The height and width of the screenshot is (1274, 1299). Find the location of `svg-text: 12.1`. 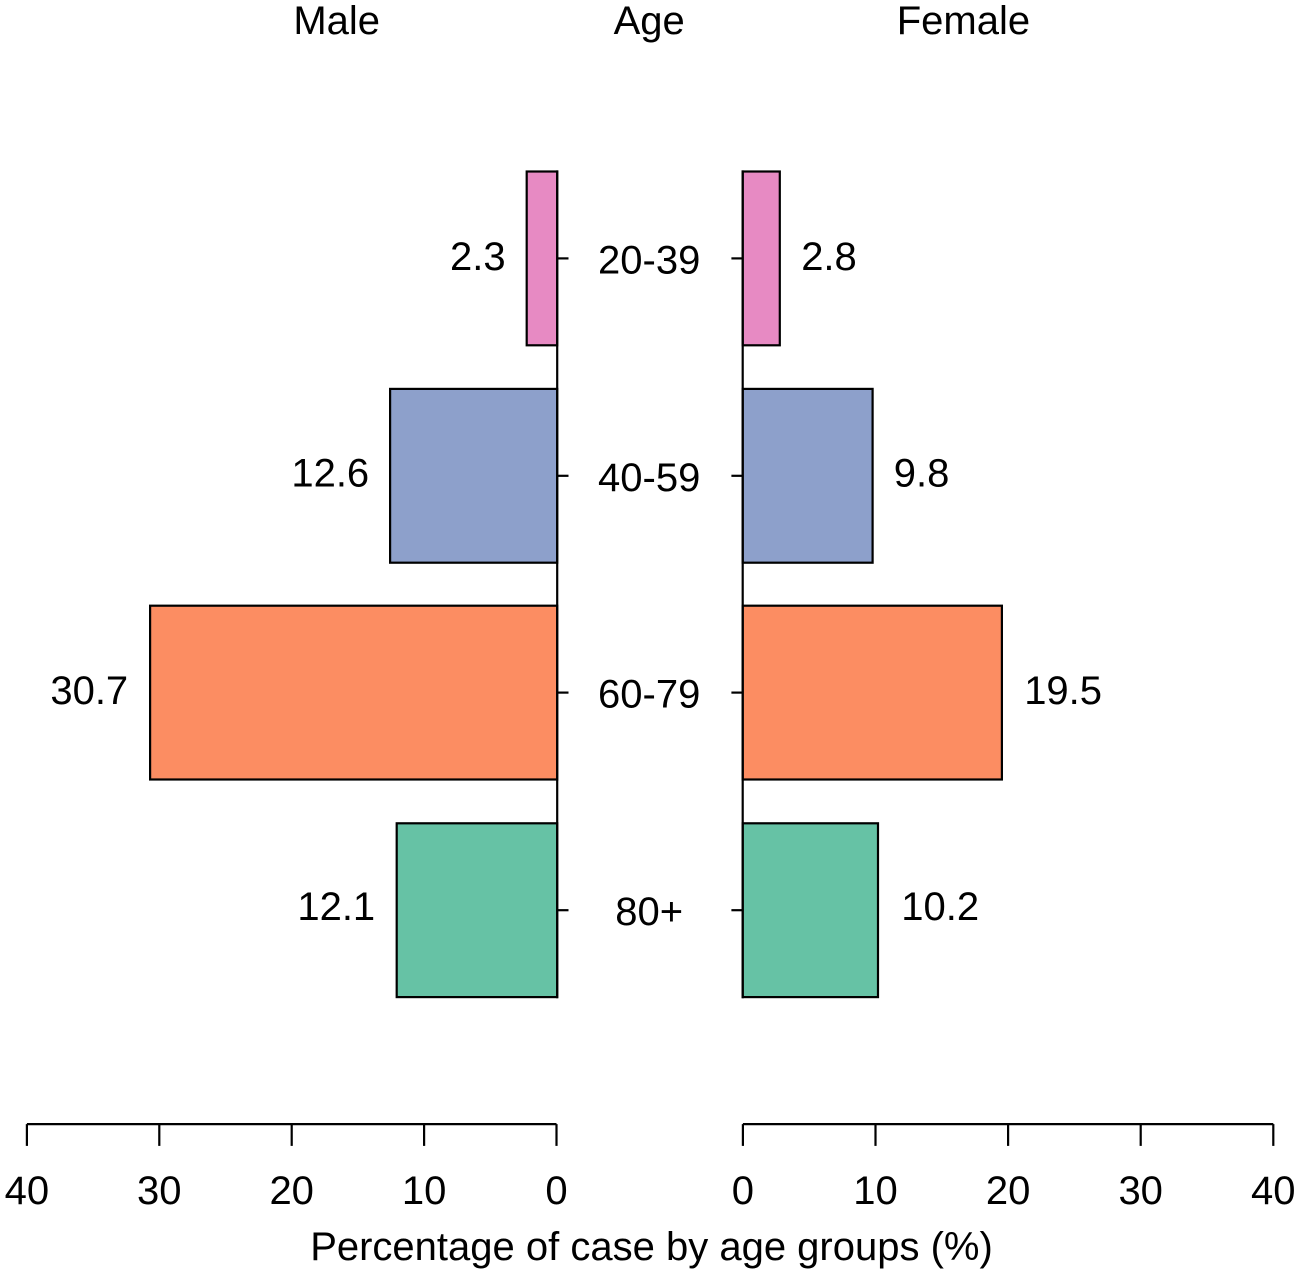

svg-text: 12.1 is located at coordinates (336, 907).